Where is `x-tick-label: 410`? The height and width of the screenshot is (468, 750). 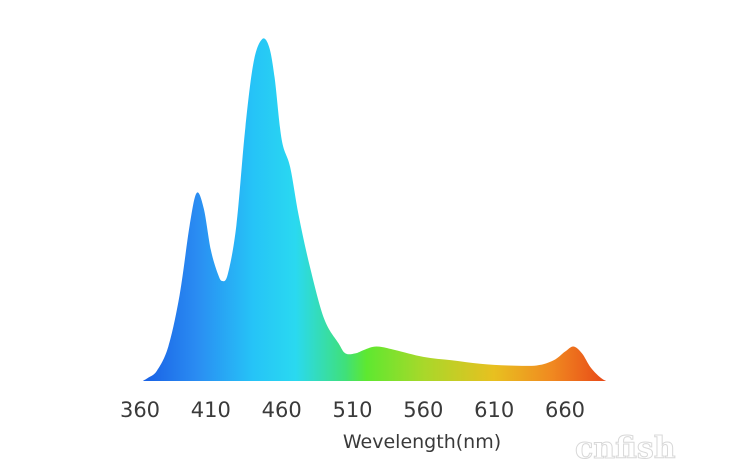 x-tick-label: 410 is located at coordinates (211, 410).